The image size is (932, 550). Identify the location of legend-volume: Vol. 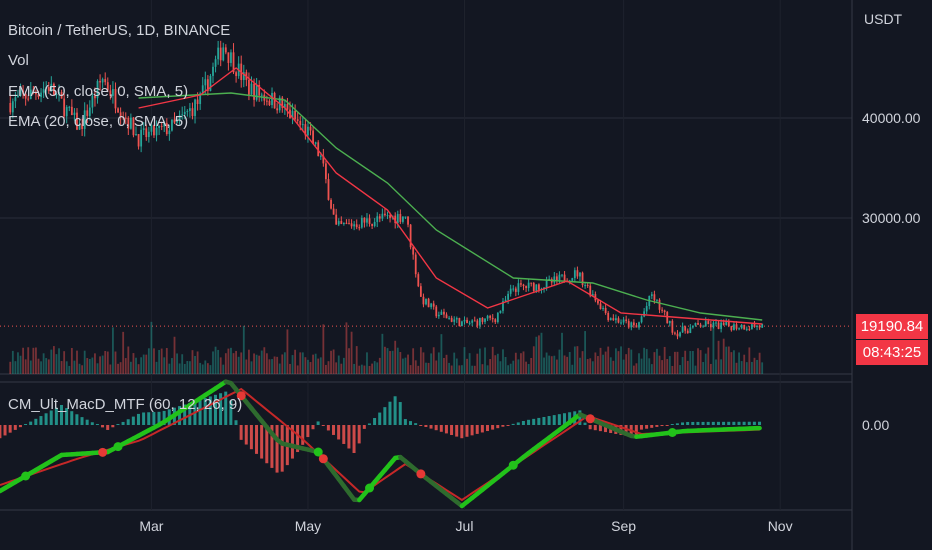
(18, 60).